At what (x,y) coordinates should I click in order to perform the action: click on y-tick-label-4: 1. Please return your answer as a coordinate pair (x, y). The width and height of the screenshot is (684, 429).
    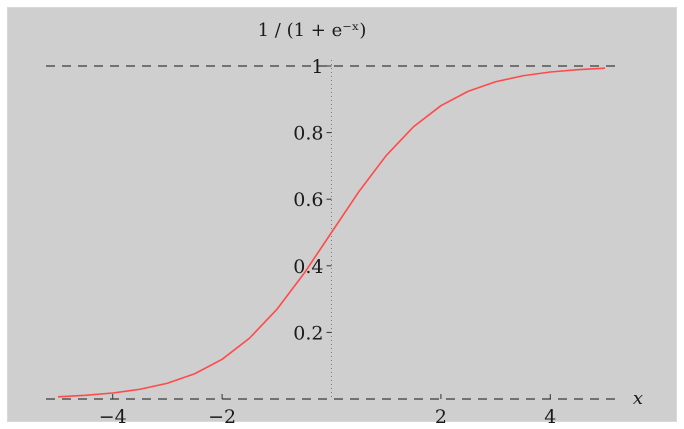
    Looking at the image, I should click on (317, 67).